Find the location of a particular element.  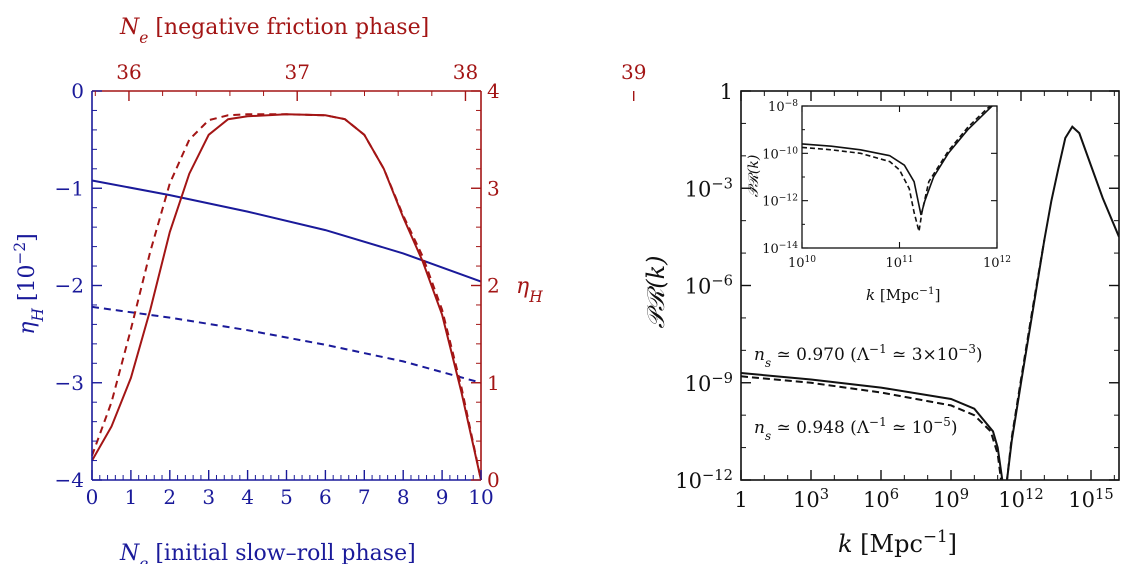

x-tick-label: 10¹² is located at coordinates (1020, 499).